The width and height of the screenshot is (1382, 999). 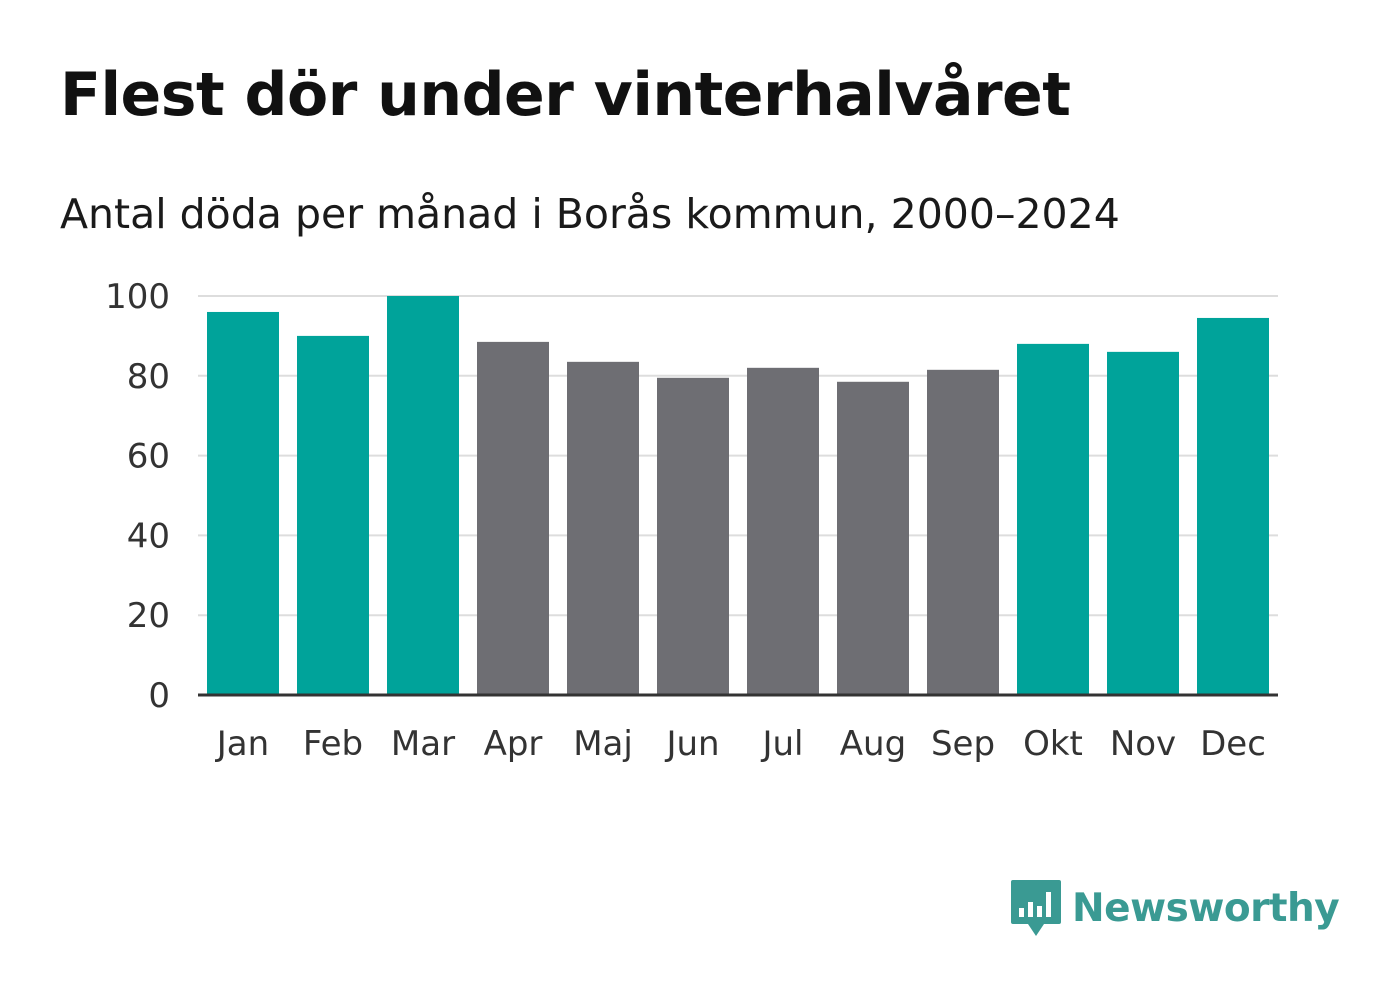 What do you see at coordinates (333, 515) in the screenshot?
I see `bar-feb` at bounding box center [333, 515].